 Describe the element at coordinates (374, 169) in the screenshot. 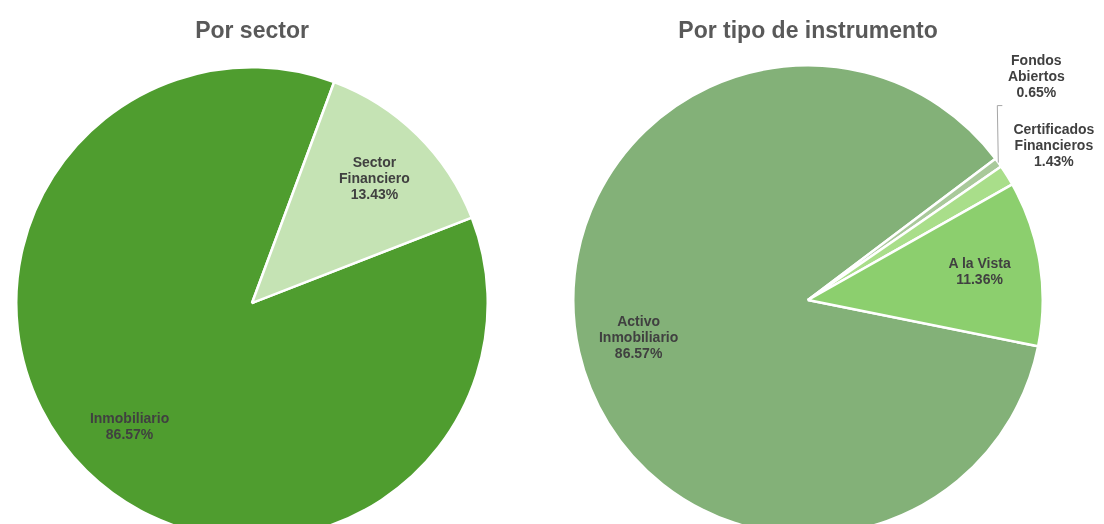

I see `slice-label: Sector Financiero` at that location.